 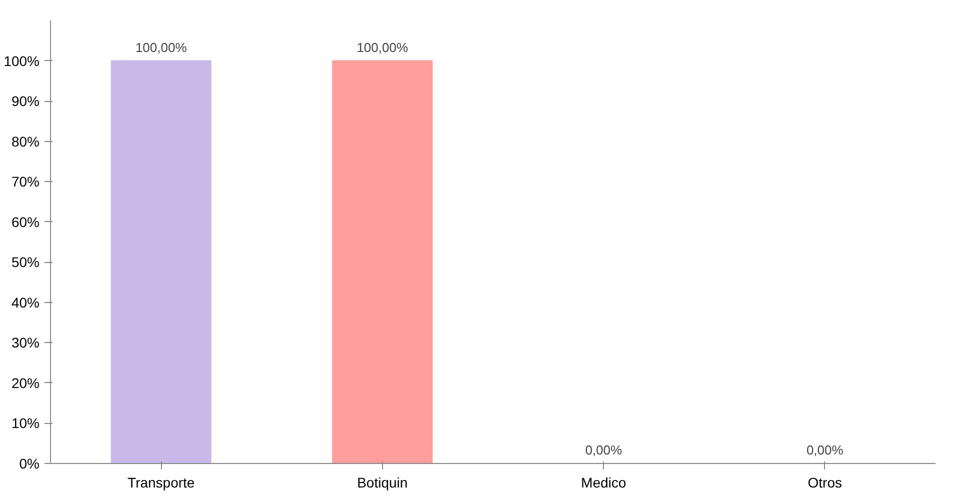 What do you see at coordinates (25, 423) in the screenshot?
I see `y-tick-label: 10%` at bounding box center [25, 423].